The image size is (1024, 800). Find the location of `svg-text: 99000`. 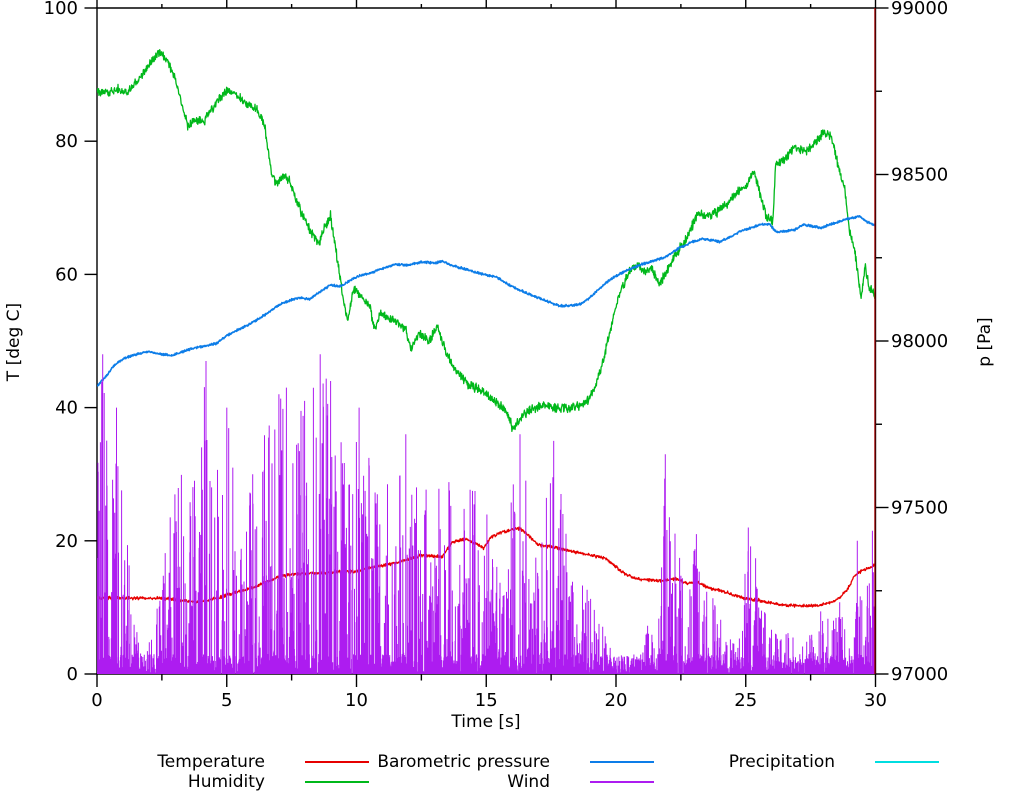

svg-text: 99000 is located at coordinates (919, 9).